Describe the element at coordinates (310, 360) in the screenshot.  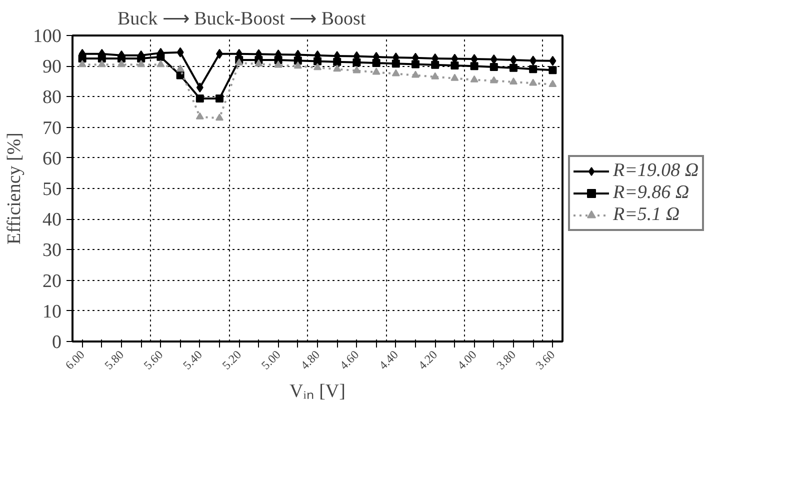
I see `x-tick-label: 4.80` at that location.